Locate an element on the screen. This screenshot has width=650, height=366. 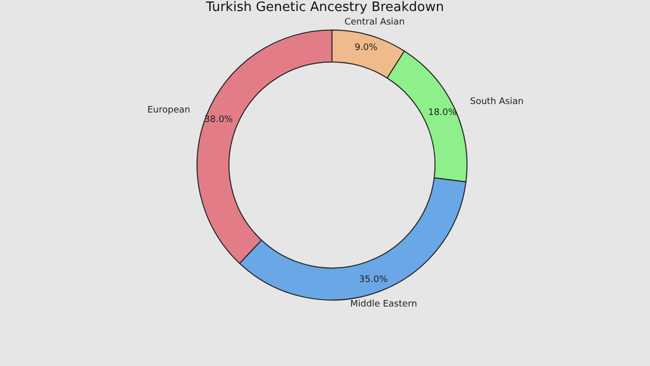
slice-label: Middle Eastern is located at coordinates (384, 305).